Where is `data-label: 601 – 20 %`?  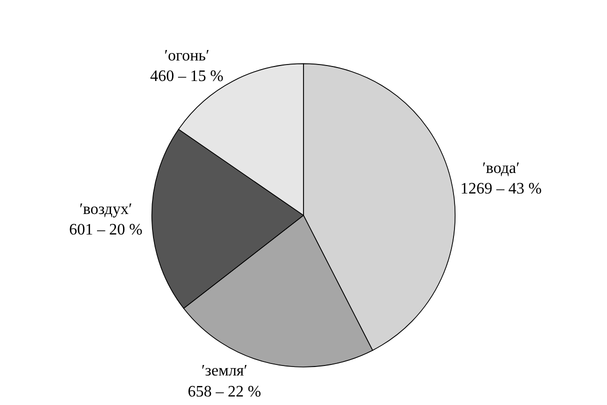 data-label: 601 – 20 % is located at coordinates (105, 230).